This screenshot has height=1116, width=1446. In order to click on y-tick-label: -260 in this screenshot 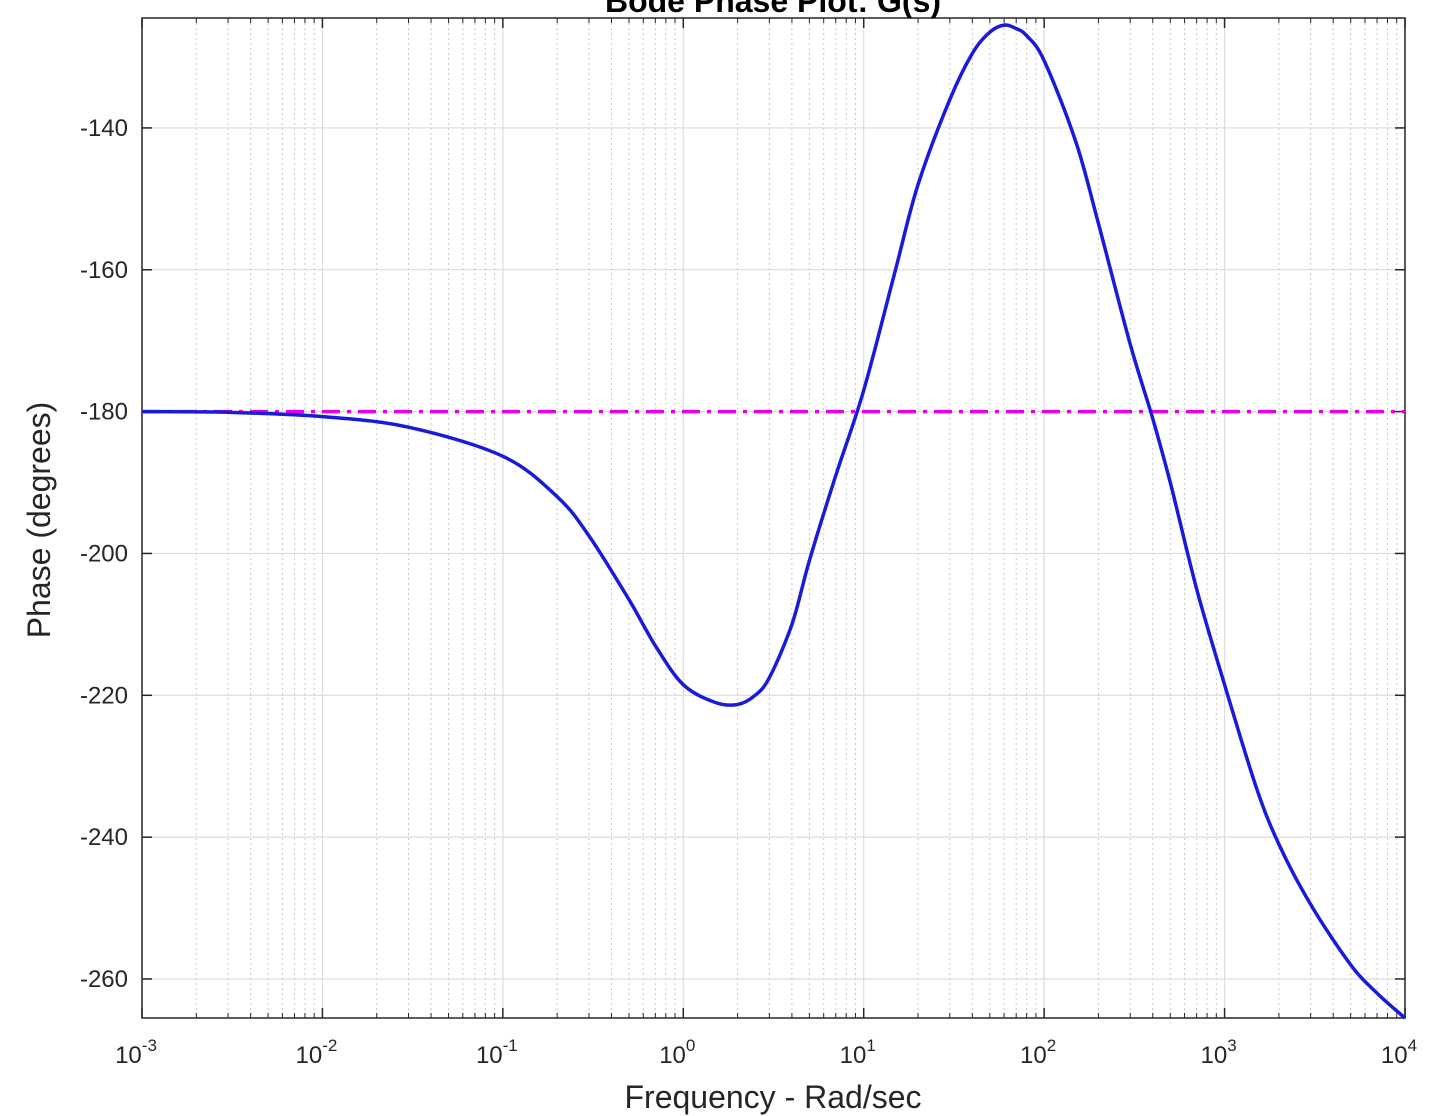, I will do `click(104, 979)`.